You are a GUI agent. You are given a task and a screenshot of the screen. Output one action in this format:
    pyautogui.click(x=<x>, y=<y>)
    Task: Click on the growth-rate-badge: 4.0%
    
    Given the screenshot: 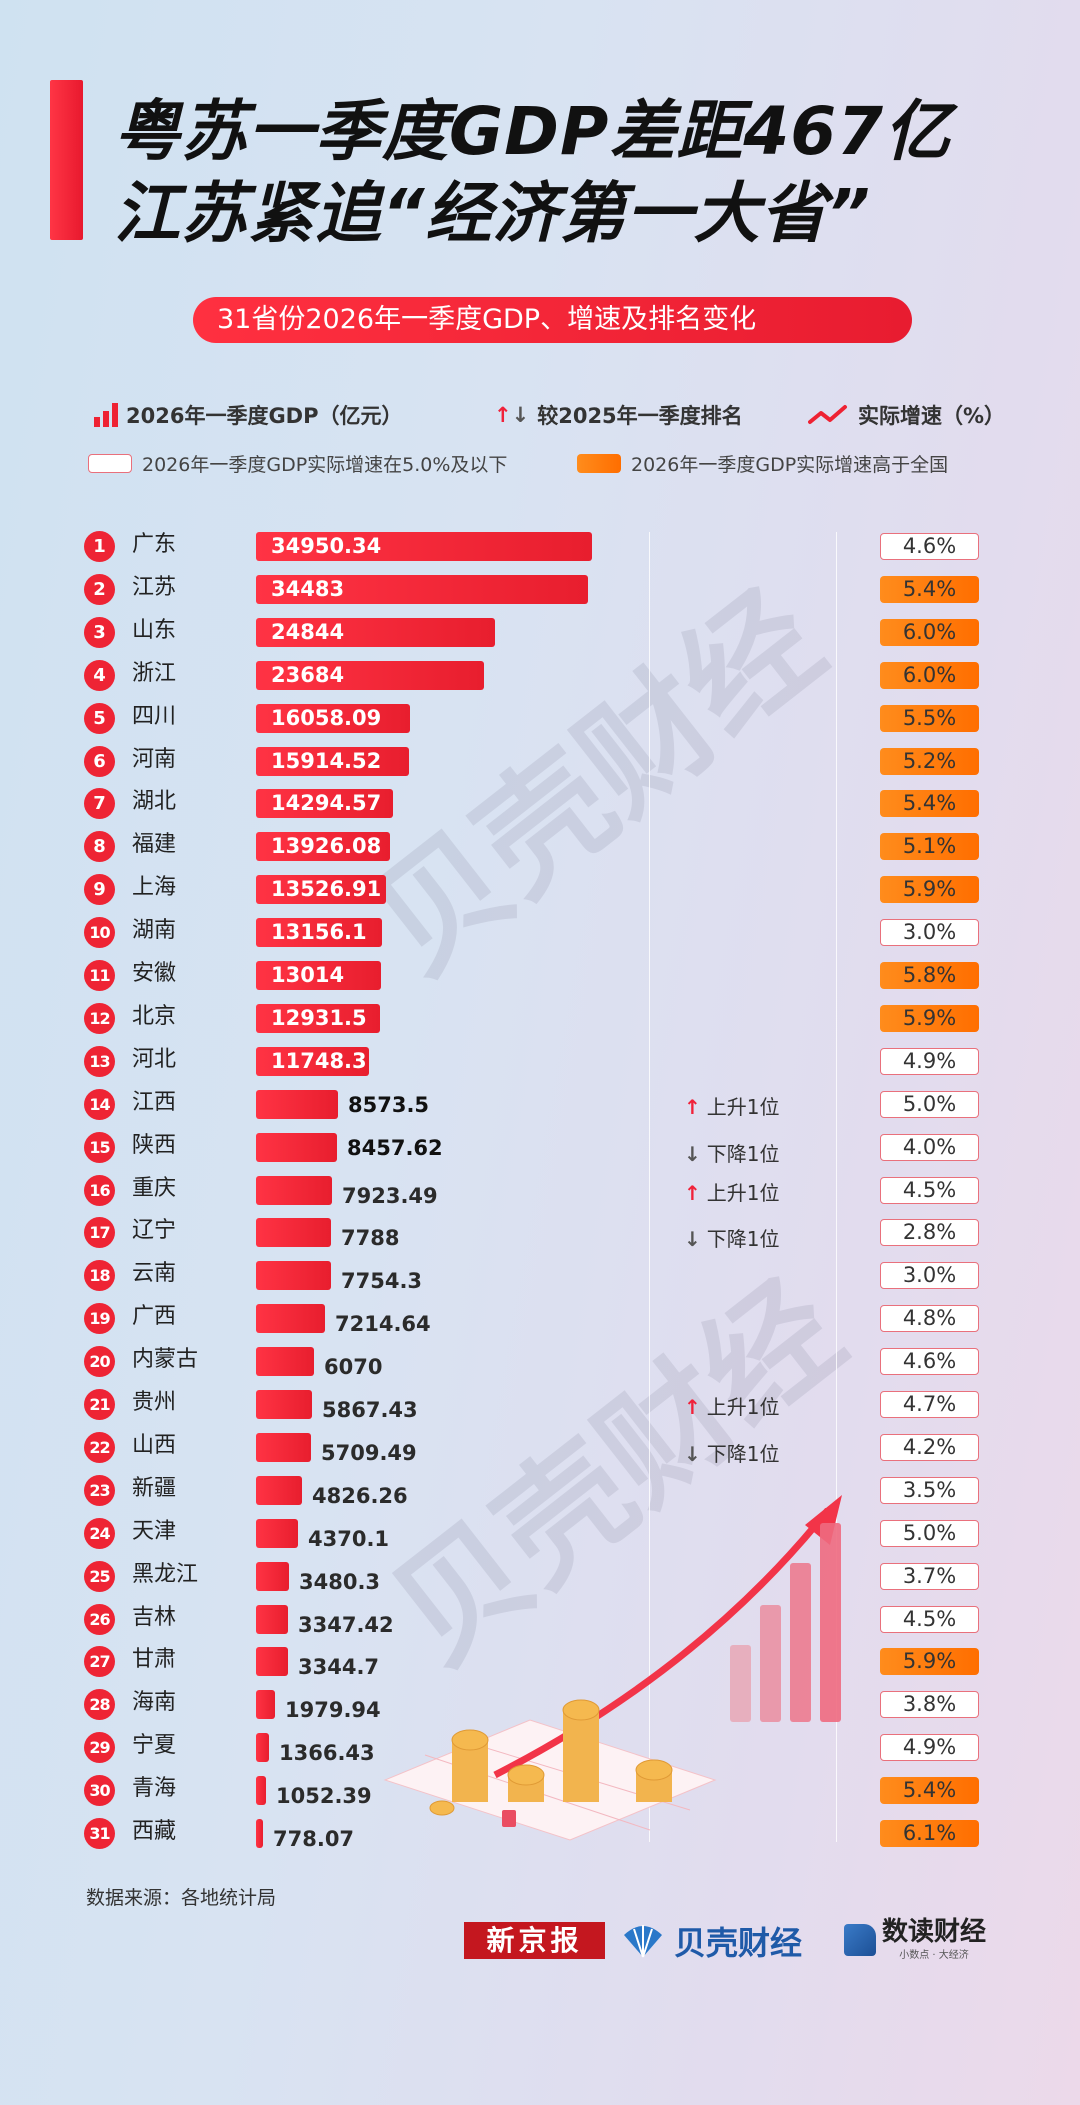 What is the action you would take?
    pyautogui.click(x=929, y=1147)
    